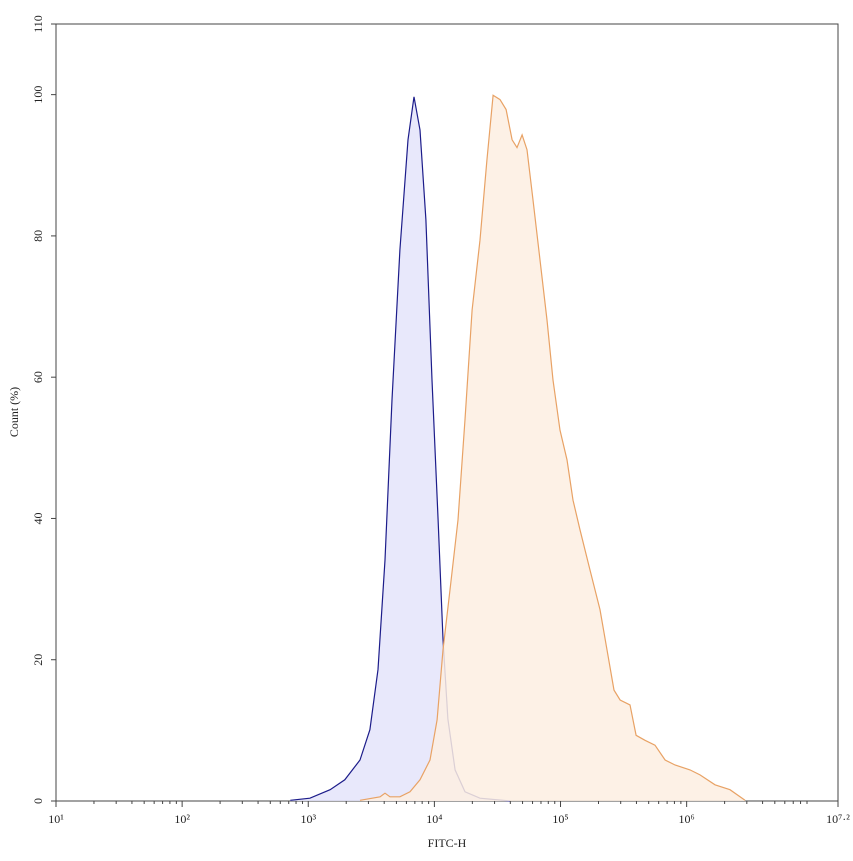 The image size is (853, 861). What do you see at coordinates (838, 819) in the screenshot?
I see `x-tick-label: 10⁷·²` at bounding box center [838, 819].